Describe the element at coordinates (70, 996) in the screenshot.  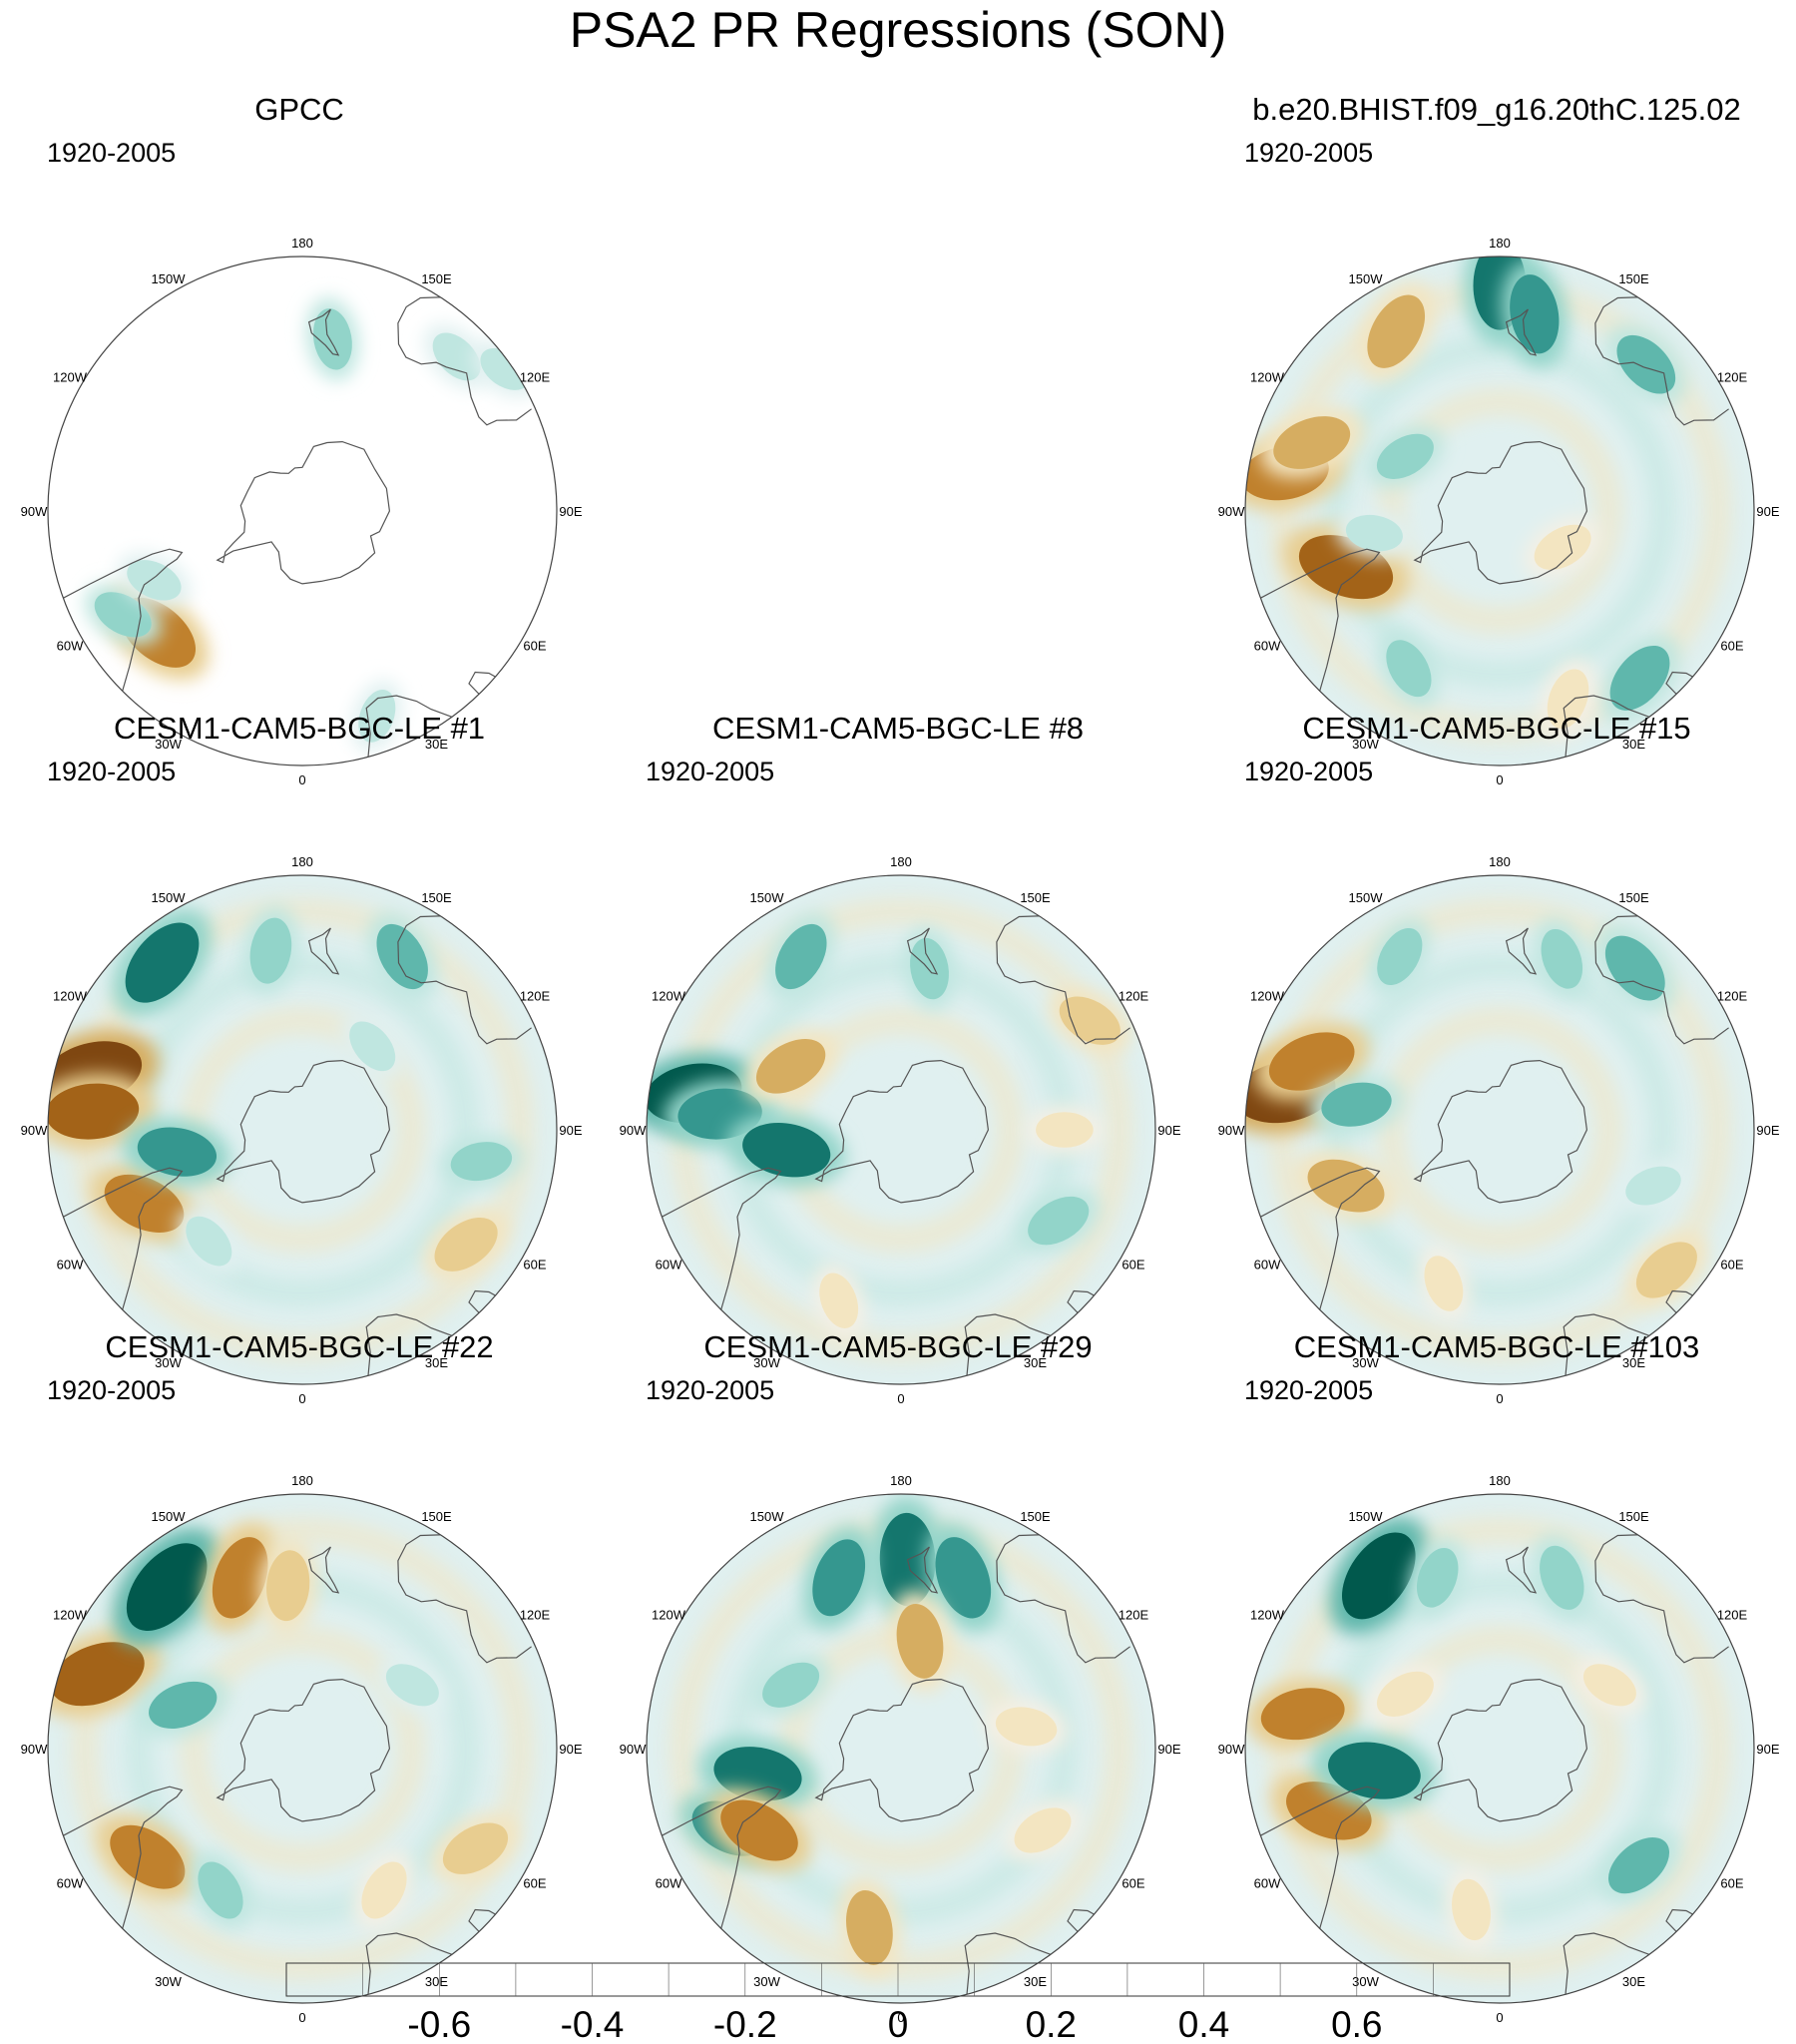
I see `lon-label: 120W` at that location.